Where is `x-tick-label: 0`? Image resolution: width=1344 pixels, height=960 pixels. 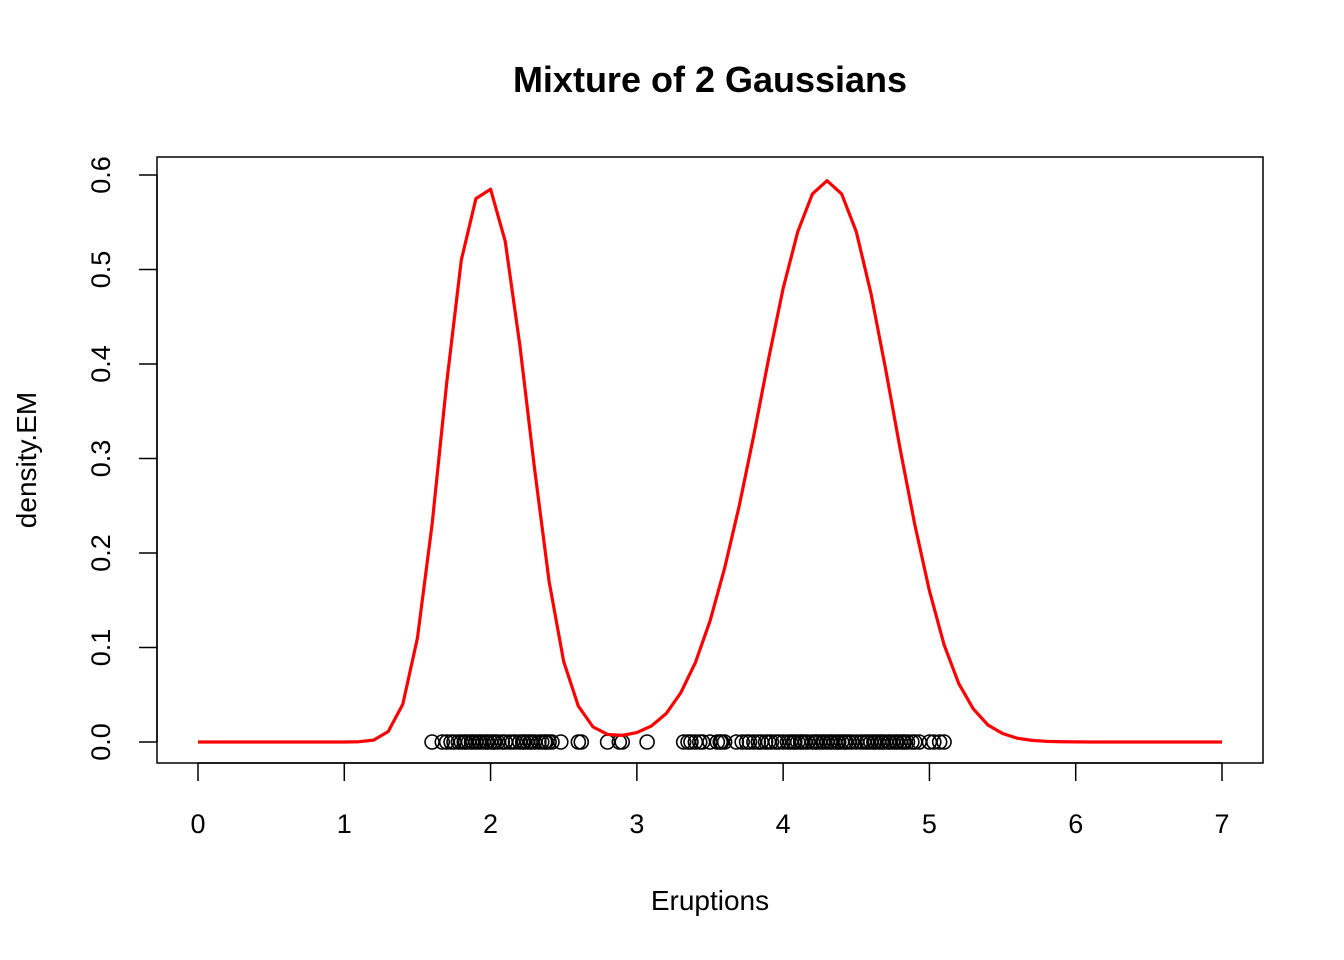
x-tick-label: 0 is located at coordinates (197, 824).